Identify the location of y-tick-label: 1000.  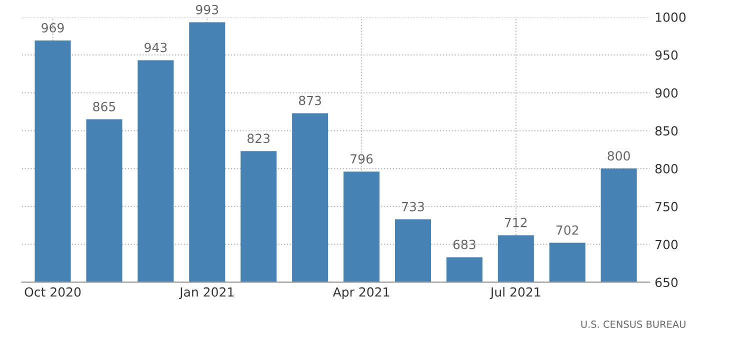
(671, 17).